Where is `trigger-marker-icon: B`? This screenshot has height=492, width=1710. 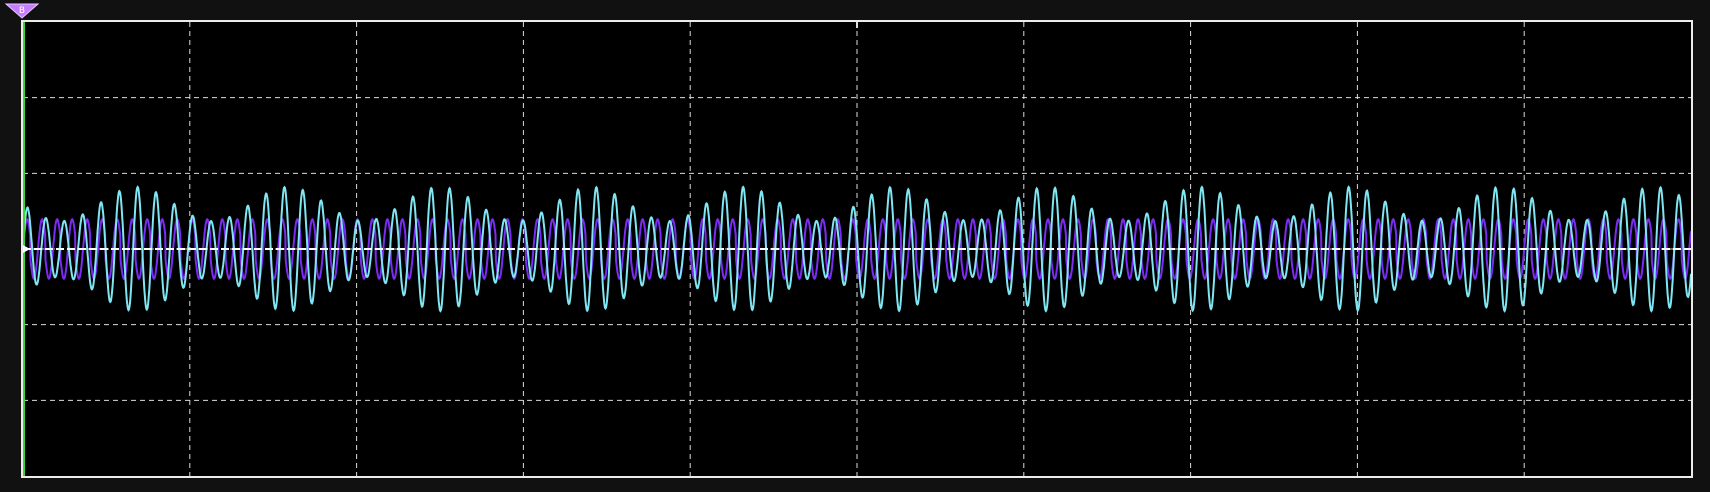 trigger-marker-icon: B is located at coordinates (22, 11).